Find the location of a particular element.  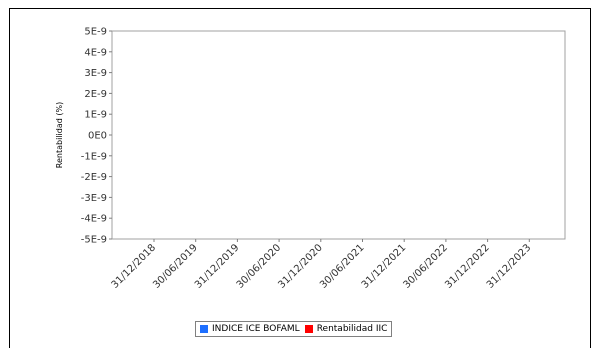

y-tick-label: 2E-9 is located at coordinates (95, 94).